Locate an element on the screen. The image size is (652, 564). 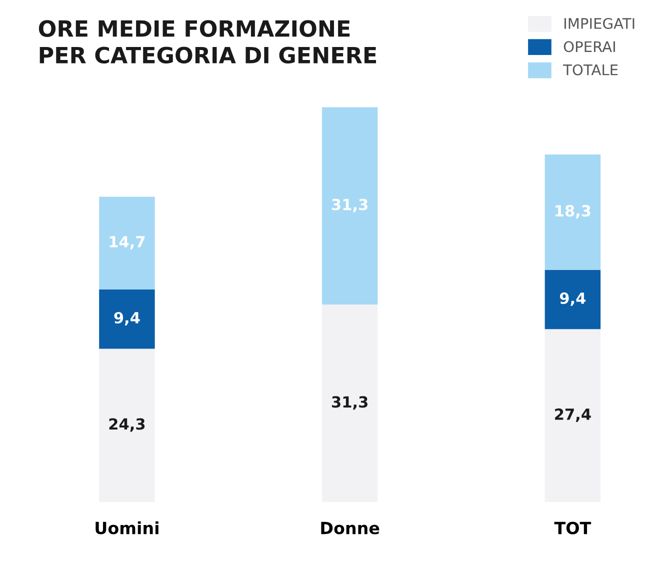
data-label: 27,4 is located at coordinates (573, 415).